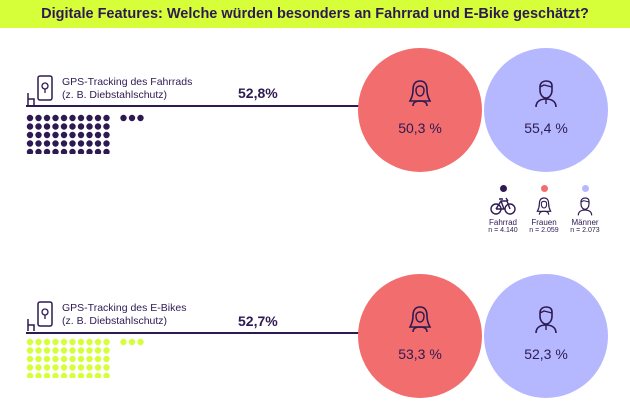 This screenshot has height=412, width=630. I want to click on legend-item-fahrrad: Fahrrad n = 4.140, so click(503, 210).